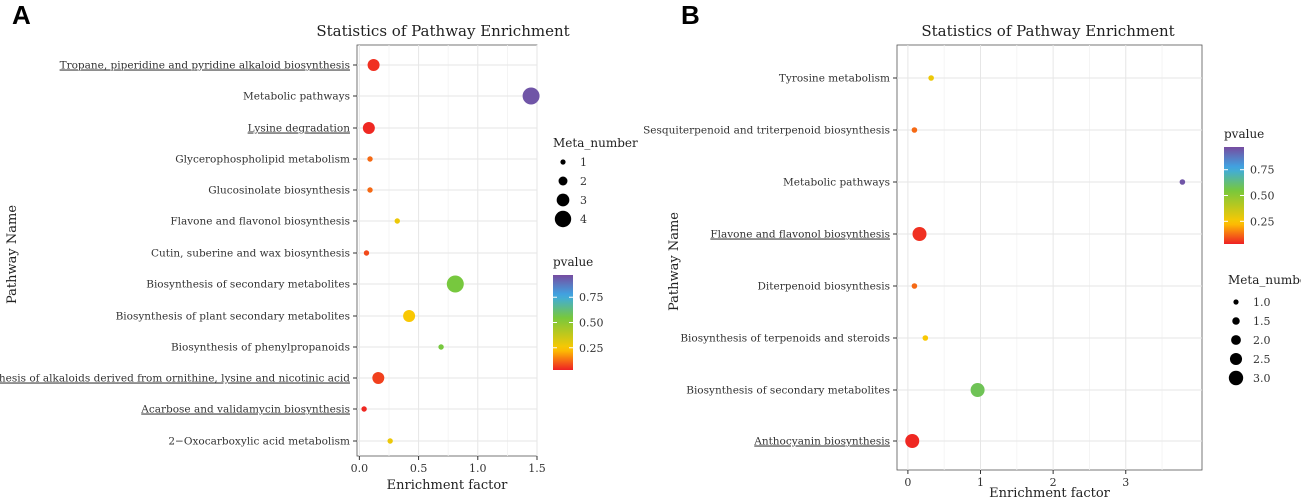  I want to click on x-tick-label: 1, so click(980, 482).